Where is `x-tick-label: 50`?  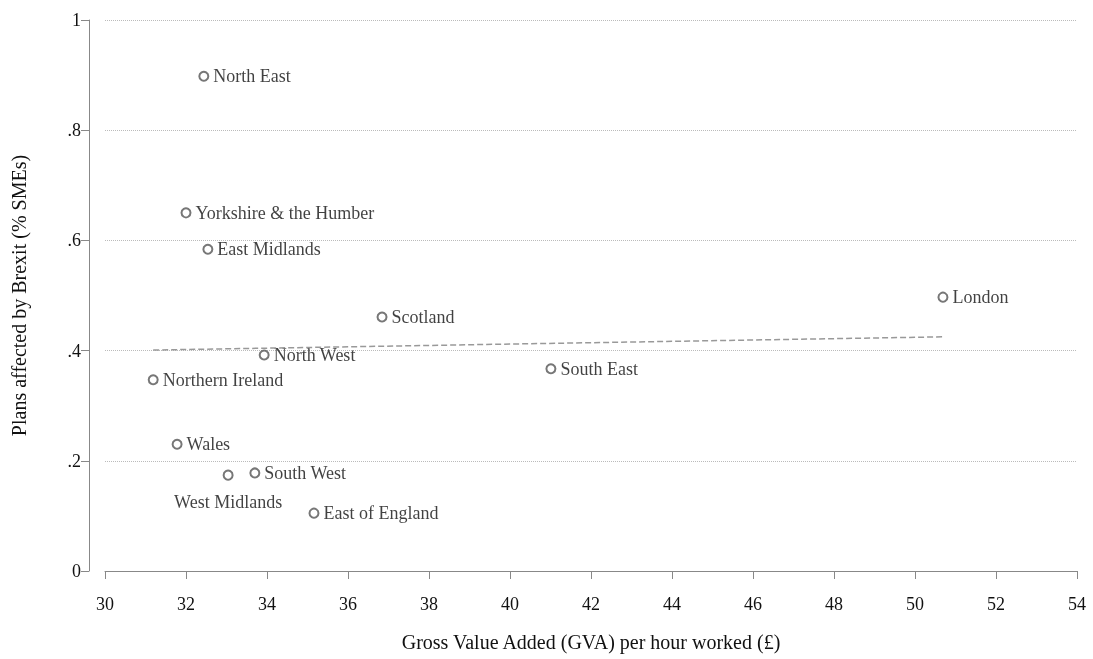
x-tick-label: 50 is located at coordinates (915, 604).